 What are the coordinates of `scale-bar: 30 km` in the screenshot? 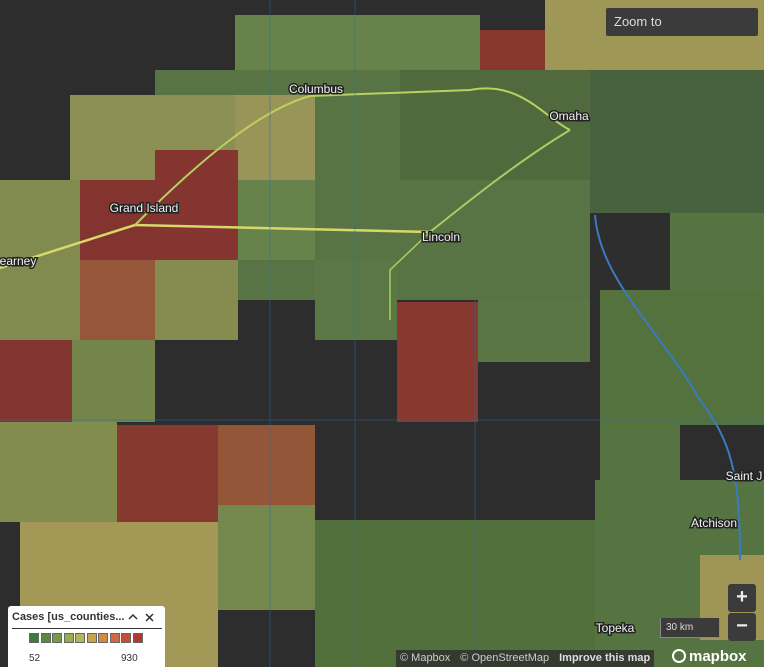 It's located at (690, 628).